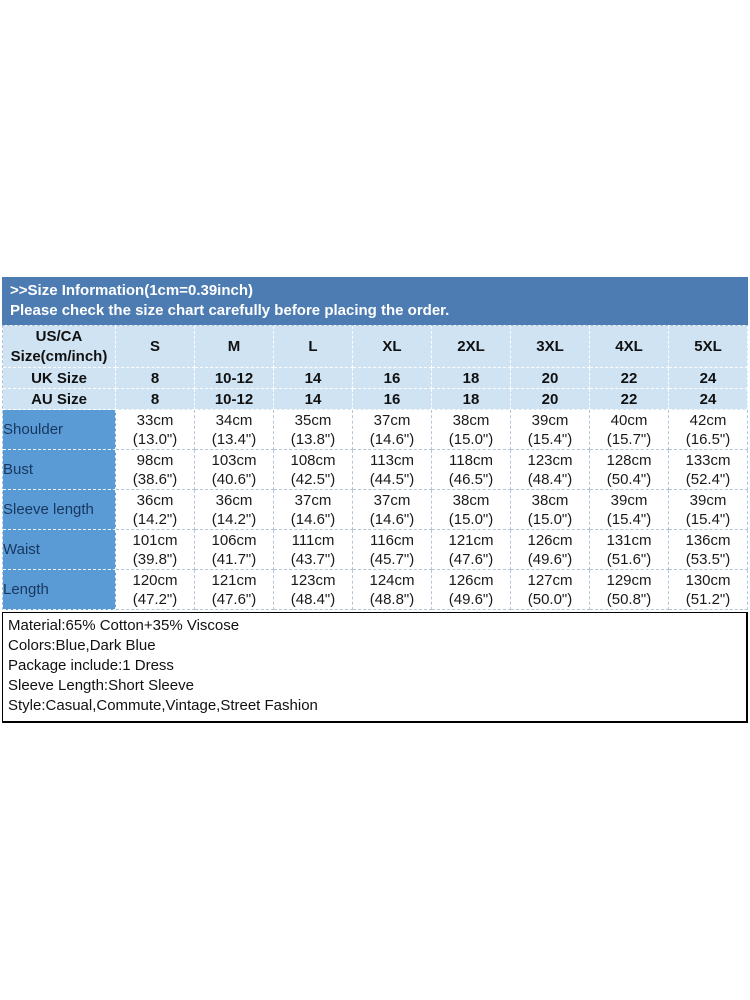 The width and height of the screenshot is (750, 1000). What do you see at coordinates (708, 399) in the screenshot?
I see `au-size-value: 24` at bounding box center [708, 399].